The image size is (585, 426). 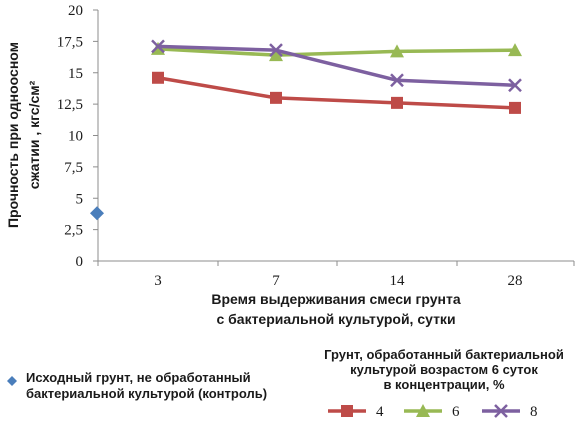 I want to click on control-data-point, so click(x=97, y=213).